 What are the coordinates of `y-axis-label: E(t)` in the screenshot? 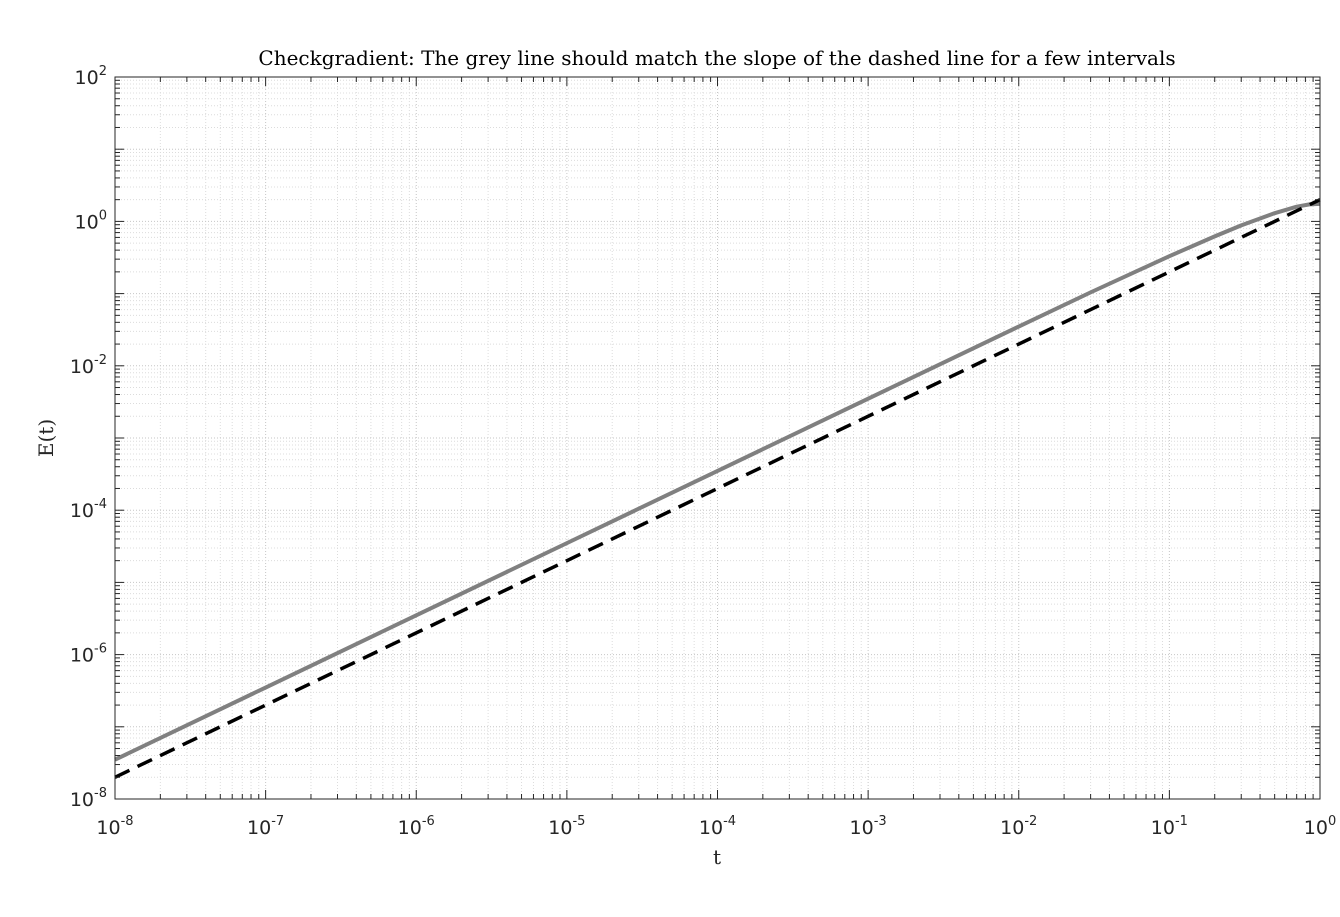 It's located at (46, 438).